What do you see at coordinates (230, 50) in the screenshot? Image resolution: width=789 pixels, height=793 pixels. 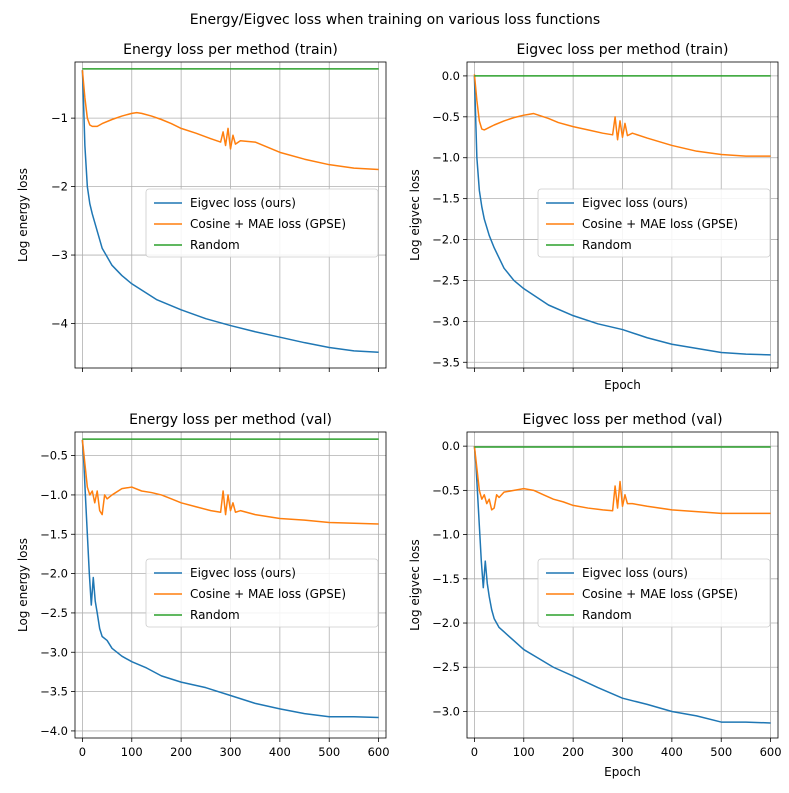 I see `subplot-title: Energy loss per method (train)` at bounding box center [230, 50].